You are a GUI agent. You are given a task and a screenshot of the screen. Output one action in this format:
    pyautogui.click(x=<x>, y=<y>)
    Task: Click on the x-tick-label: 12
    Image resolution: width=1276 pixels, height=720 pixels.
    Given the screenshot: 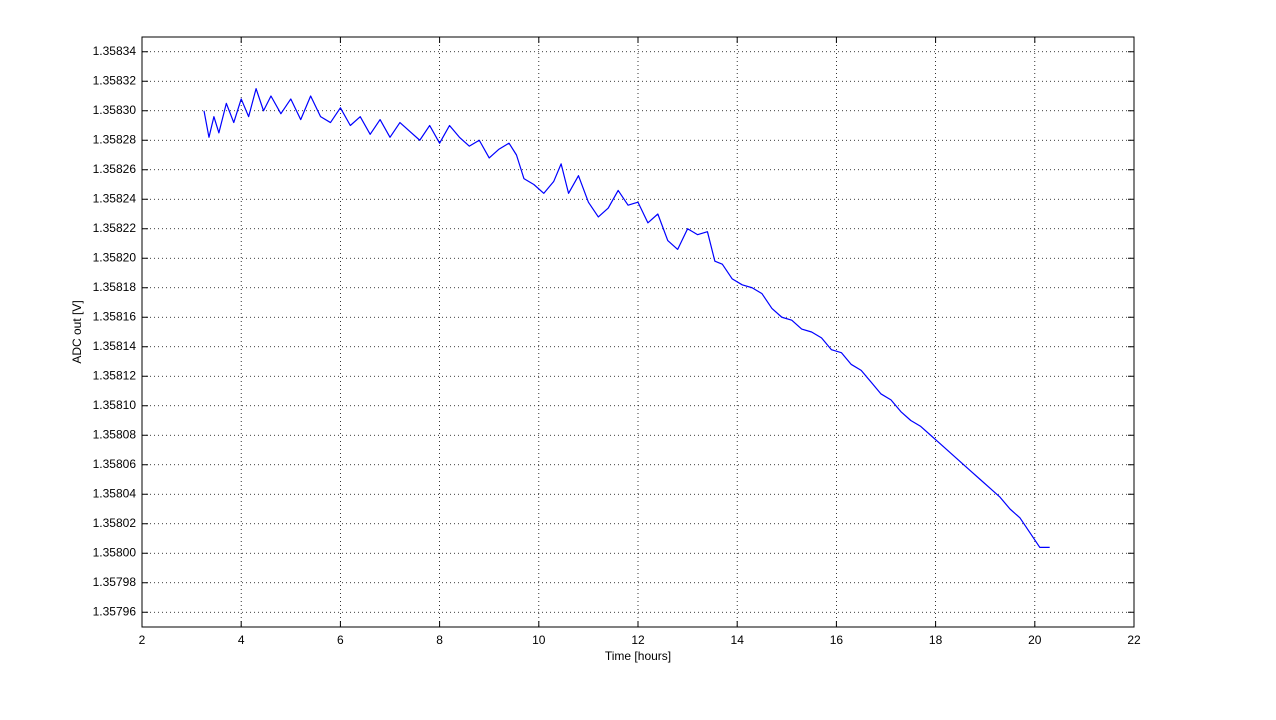 What is the action you would take?
    pyautogui.click(x=638, y=640)
    